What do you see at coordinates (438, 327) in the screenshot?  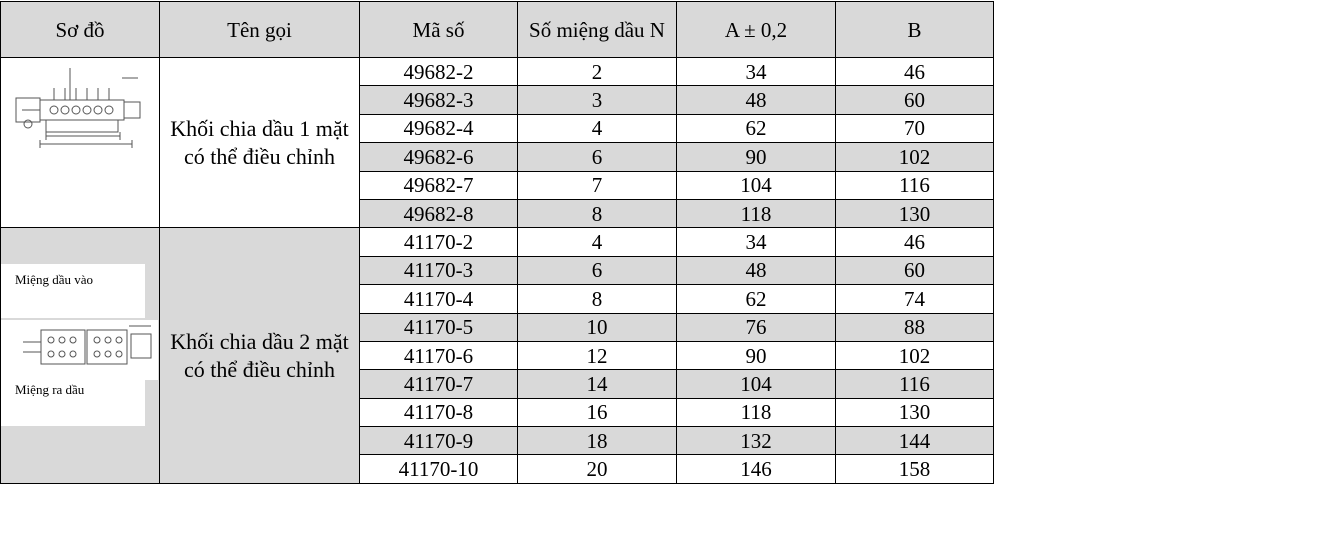 I see `code-cell: 41170-5` at bounding box center [438, 327].